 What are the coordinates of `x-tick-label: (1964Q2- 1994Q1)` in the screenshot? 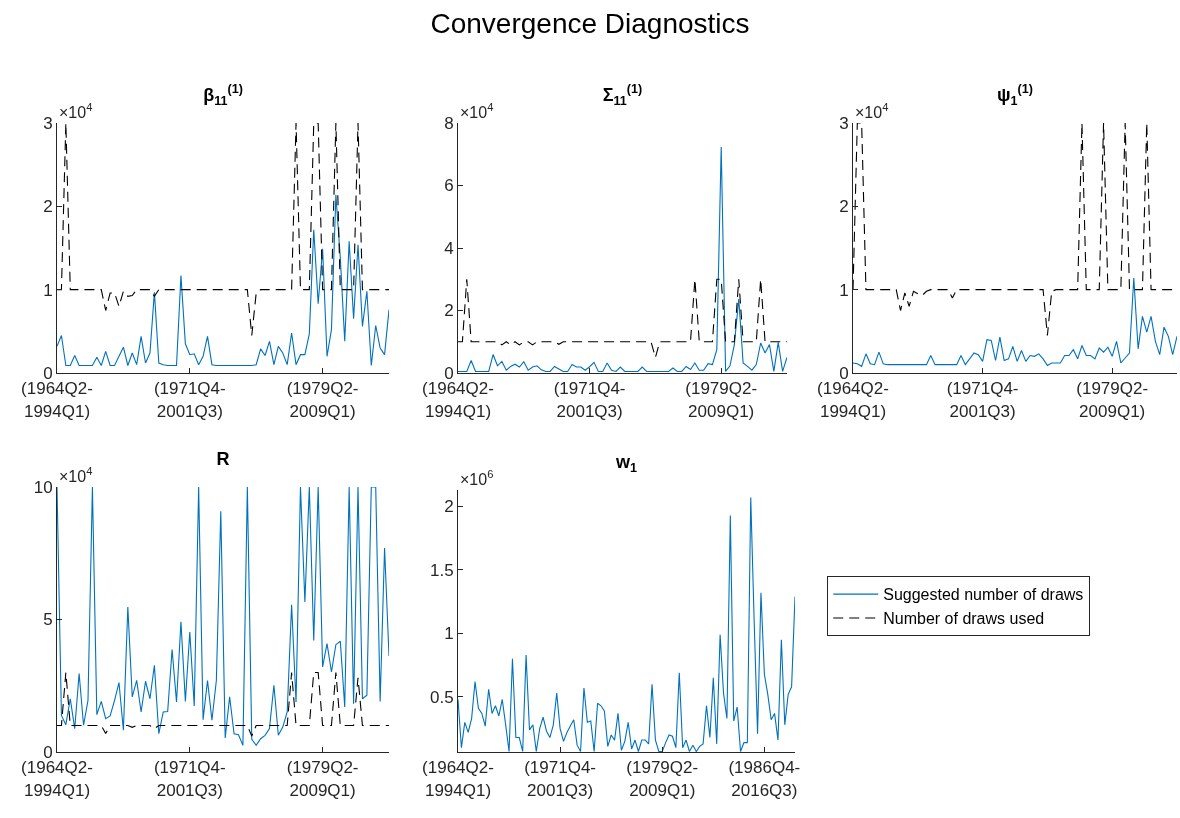 It's located at (458, 779).